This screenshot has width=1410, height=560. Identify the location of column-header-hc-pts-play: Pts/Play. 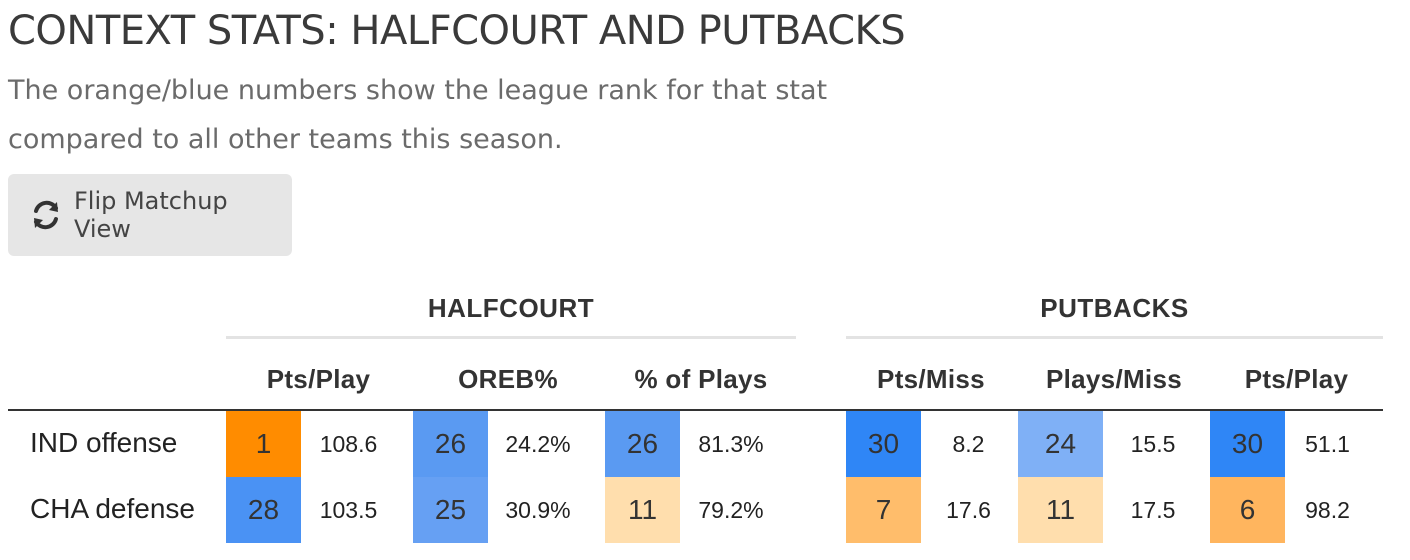
(318, 379).